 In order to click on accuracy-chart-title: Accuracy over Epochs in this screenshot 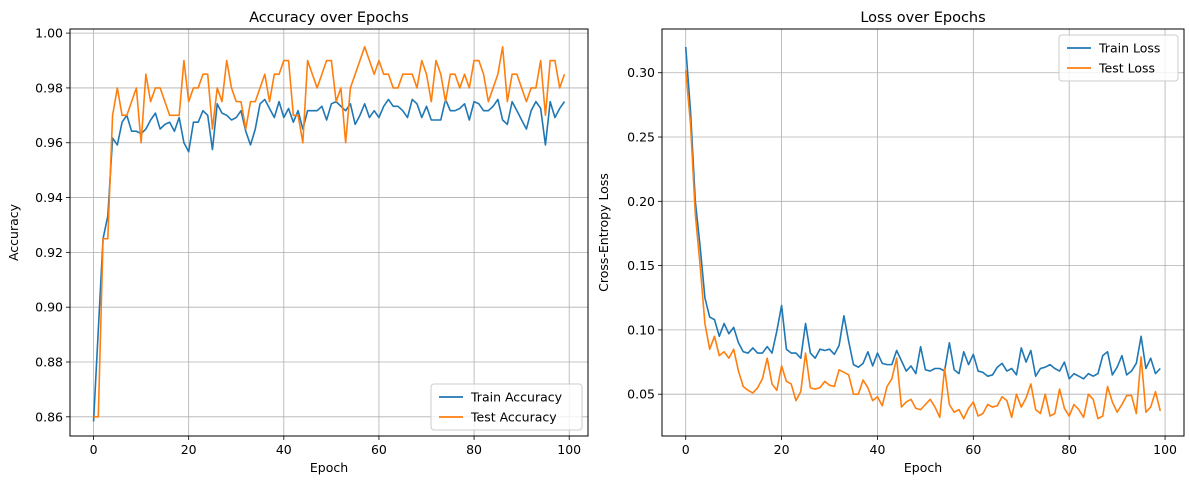, I will do `click(329, 18)`.